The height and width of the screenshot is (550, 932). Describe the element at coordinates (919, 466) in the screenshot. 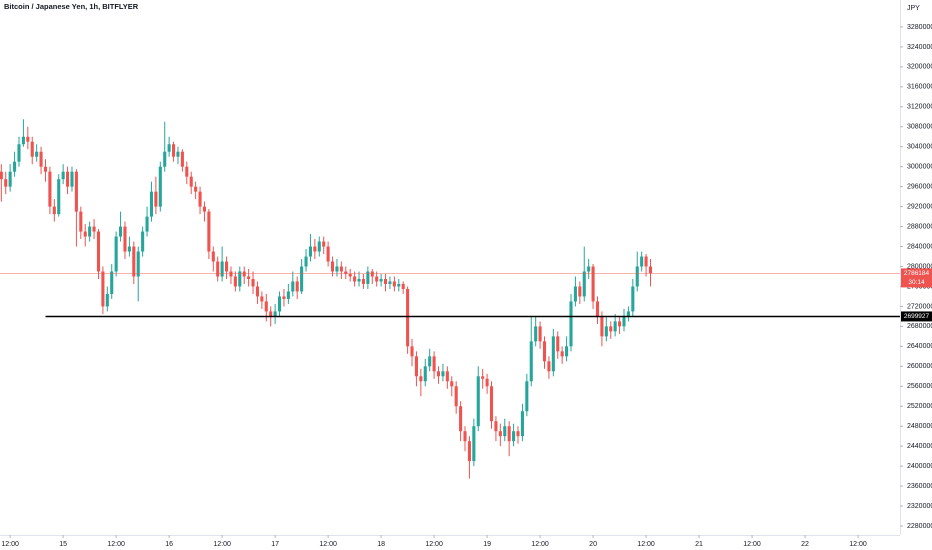

I see `y-tick-label: 2400000` at that location.